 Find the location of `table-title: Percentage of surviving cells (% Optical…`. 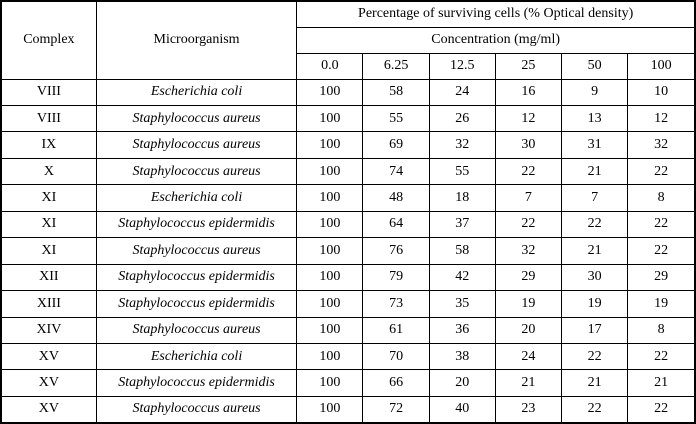

table-title: Percentage of surviving cells (% Optical… is located at coordinates (496, 14).